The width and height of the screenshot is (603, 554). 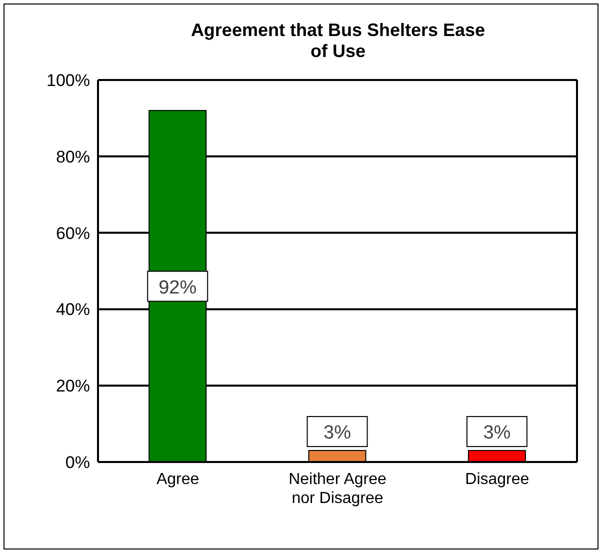 What do you see at coordinates (337, 489) in the screenshot?
I see `x-tick-label: Neither Agree nor Disagree` at bounding box center [337, 489].